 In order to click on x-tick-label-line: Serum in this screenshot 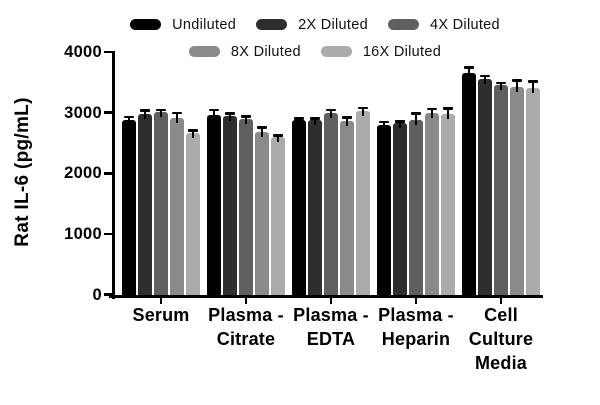, I will do `click(161, 315)`.